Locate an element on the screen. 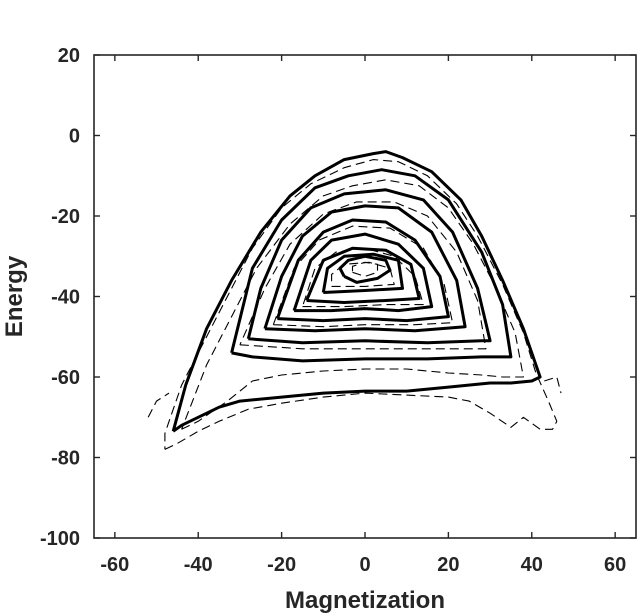 The width and height of the screenshot is (640, 614). x-tick-label: -40 is located at coordinates (198, 565).